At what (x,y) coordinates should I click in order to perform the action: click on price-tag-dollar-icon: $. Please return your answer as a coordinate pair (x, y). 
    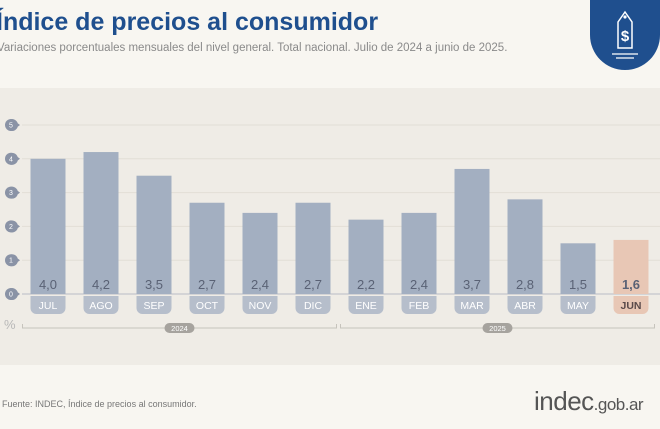
    Looking at the image, I should click on (625, 35).